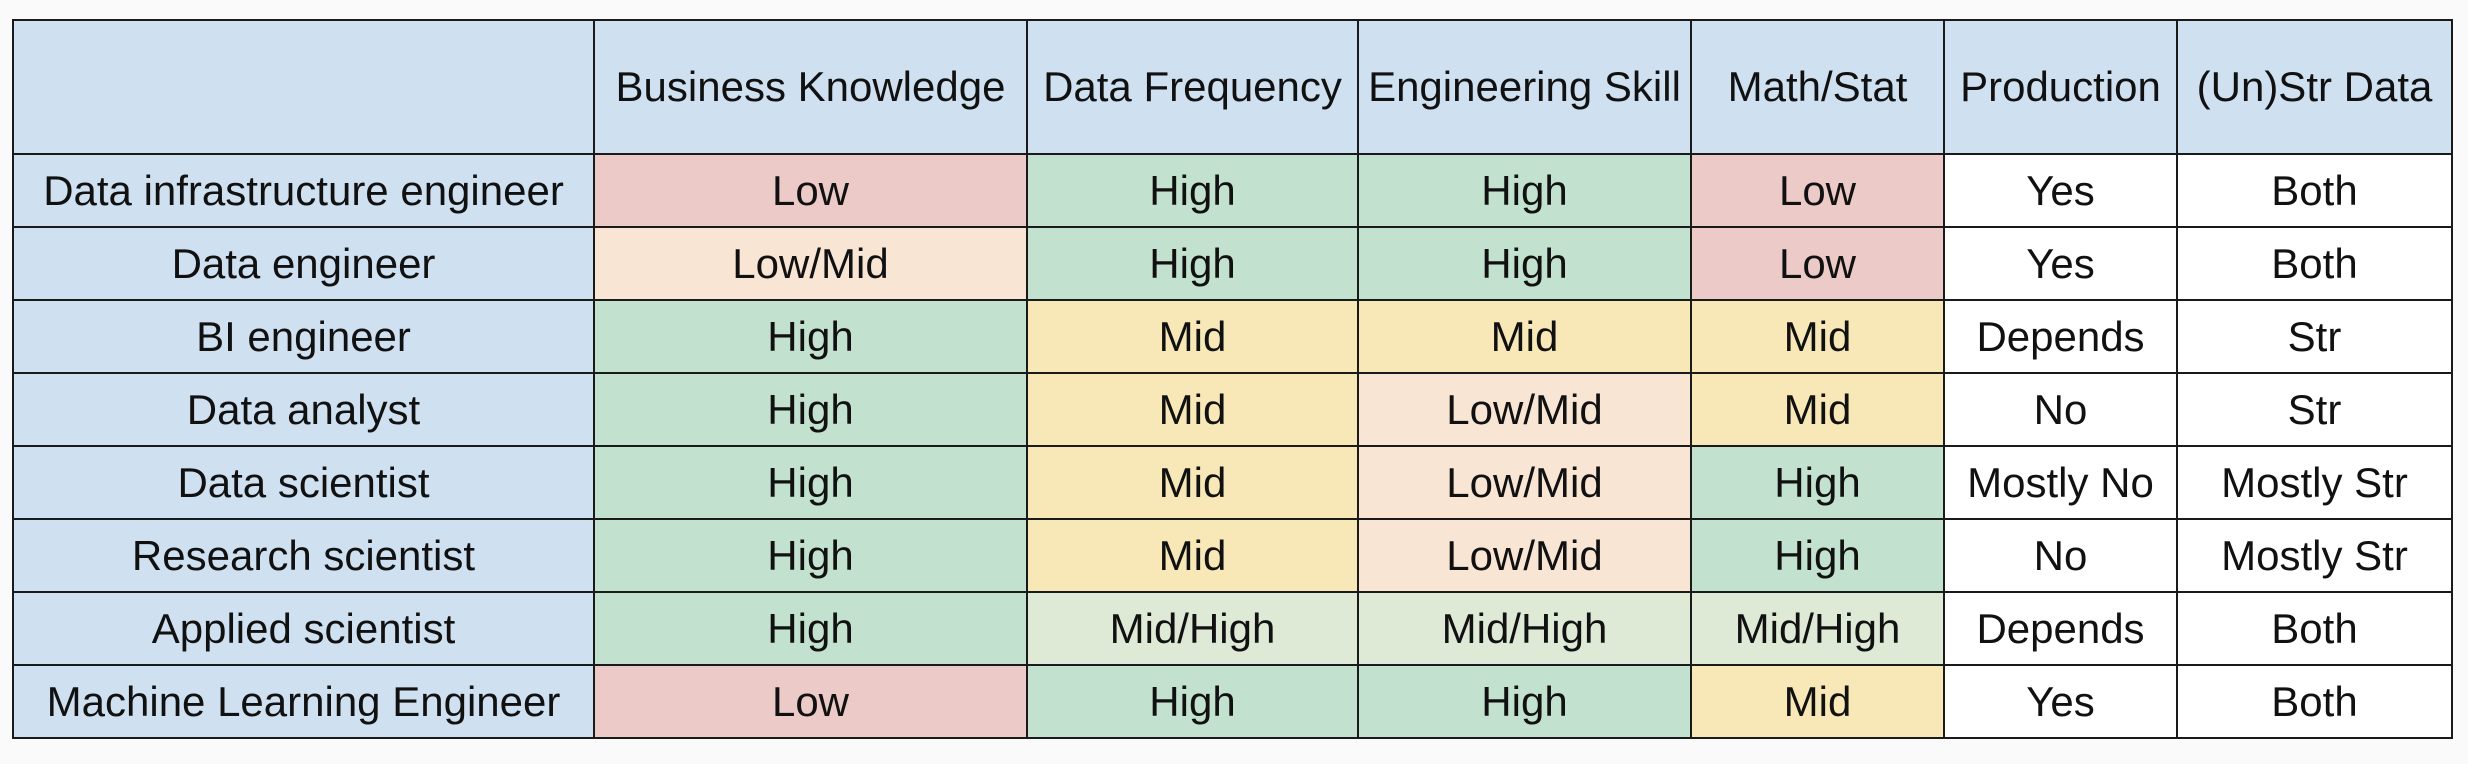 Image resolution: width=2468 pixels, height=764 pixels. What do you see at coordinates (303, 409) in the screenshot?
I see `row-label: Data analyst` at bounding box center [303, 409].